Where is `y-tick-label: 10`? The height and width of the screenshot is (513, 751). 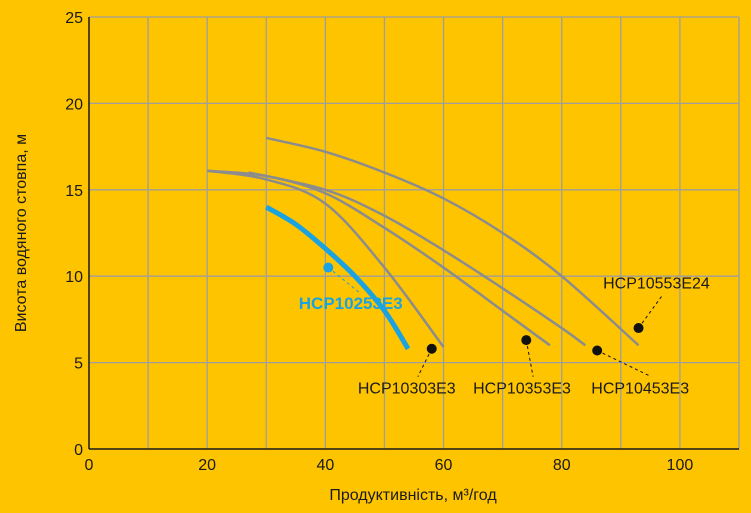
y-tick-label: 10 is located at coordinates (74, 277).